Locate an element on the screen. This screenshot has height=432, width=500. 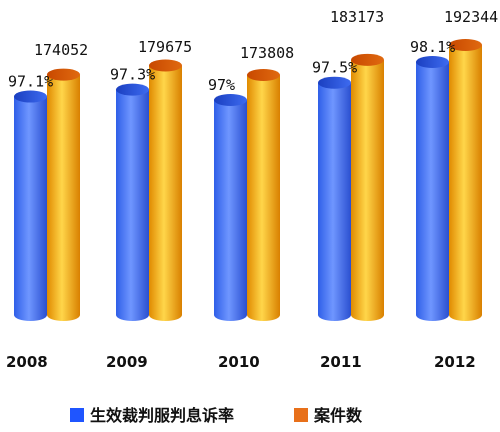
x-tick-2009: 2009 is located at coordinates (127, 362).